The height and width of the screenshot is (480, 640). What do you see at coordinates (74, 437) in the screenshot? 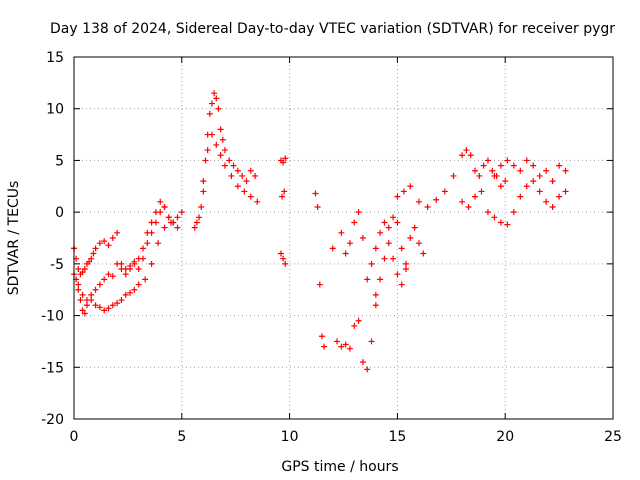
I see `x-tick-label: 0` at bounding box center [74, 437].